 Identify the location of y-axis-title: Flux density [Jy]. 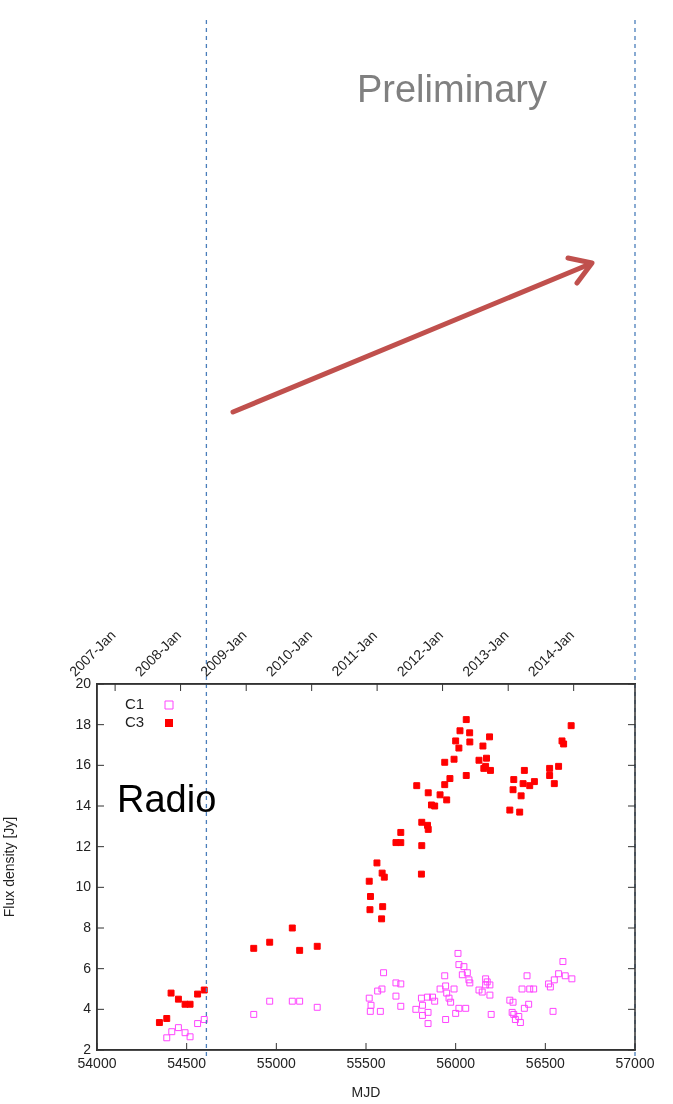
(9, 867).